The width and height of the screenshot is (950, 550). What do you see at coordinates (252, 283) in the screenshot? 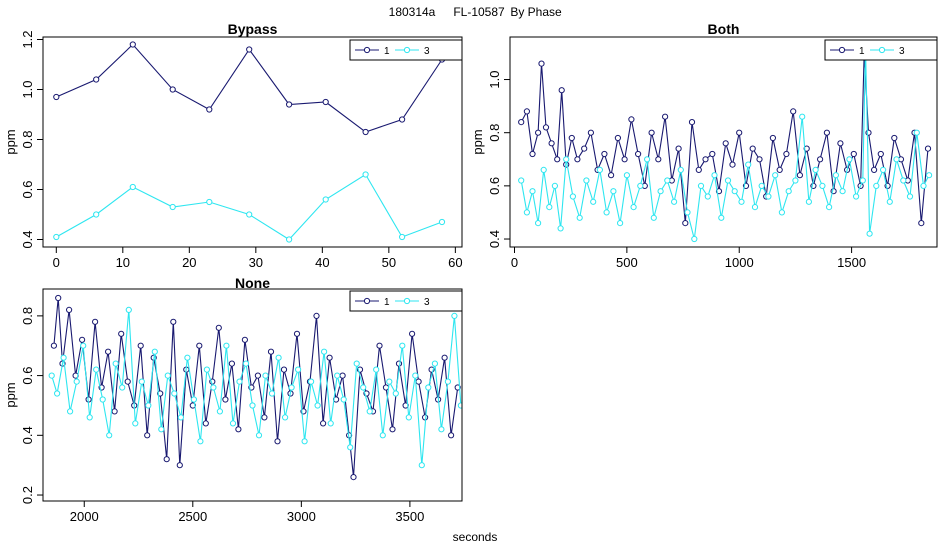
I see `panel-title: None` at bounding box center [252, 283].